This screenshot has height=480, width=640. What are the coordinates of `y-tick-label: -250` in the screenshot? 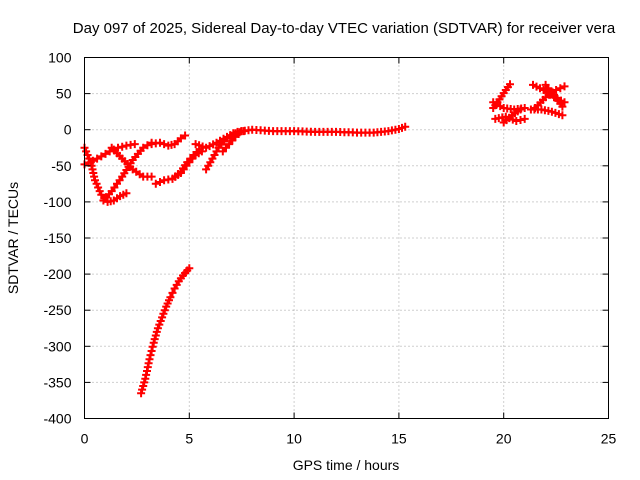 It's located at (57, 310).